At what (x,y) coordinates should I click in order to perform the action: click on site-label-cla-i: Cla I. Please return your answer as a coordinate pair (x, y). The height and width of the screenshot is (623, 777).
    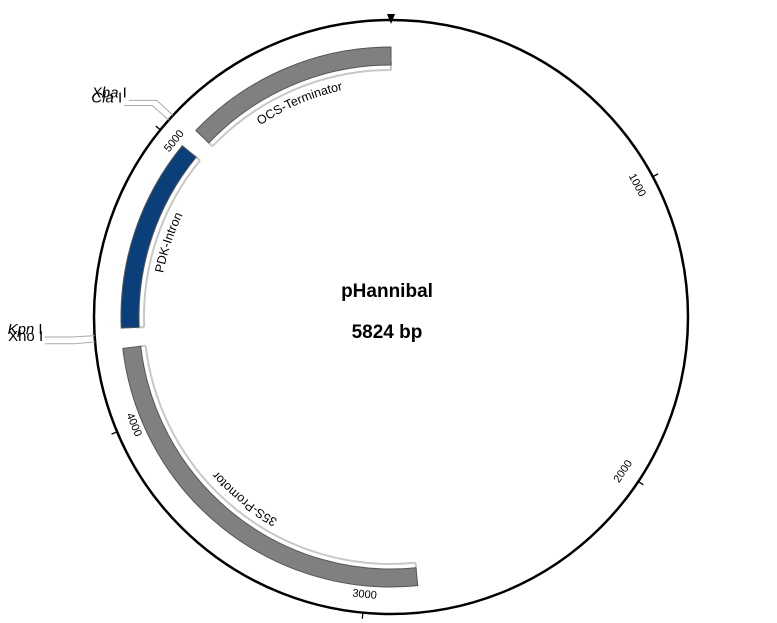
    Looking at the image, I should click on (106, 97).